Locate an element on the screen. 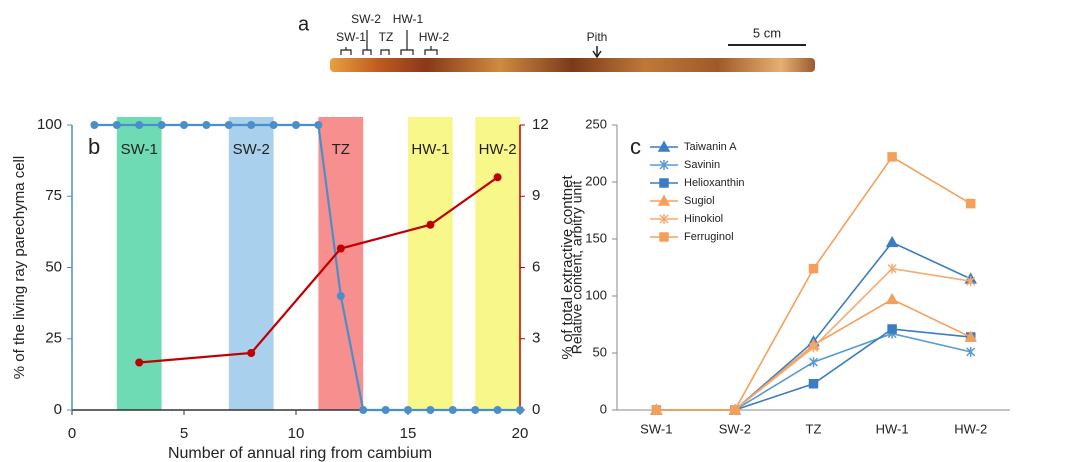 This screenshot has width=1075, height=462. band-label: SW-1 is located at coordinates (139, 149).